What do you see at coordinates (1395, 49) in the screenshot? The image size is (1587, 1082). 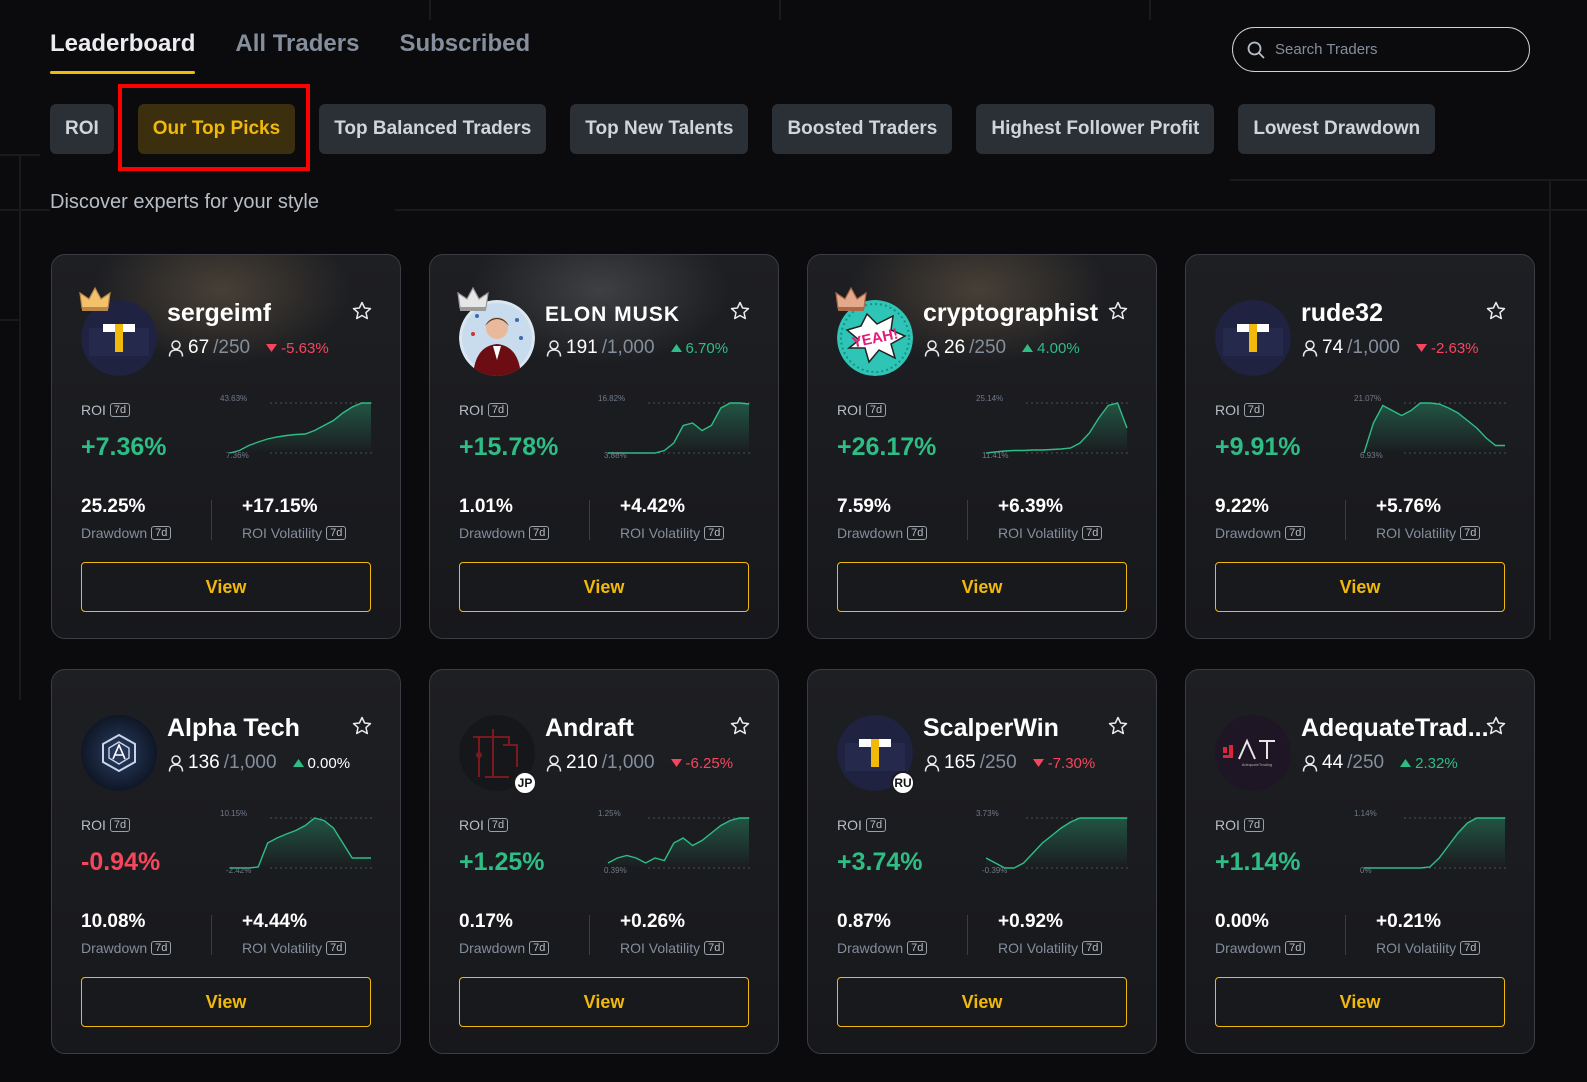 I see `search-input` at bounding box center [1395, 49].